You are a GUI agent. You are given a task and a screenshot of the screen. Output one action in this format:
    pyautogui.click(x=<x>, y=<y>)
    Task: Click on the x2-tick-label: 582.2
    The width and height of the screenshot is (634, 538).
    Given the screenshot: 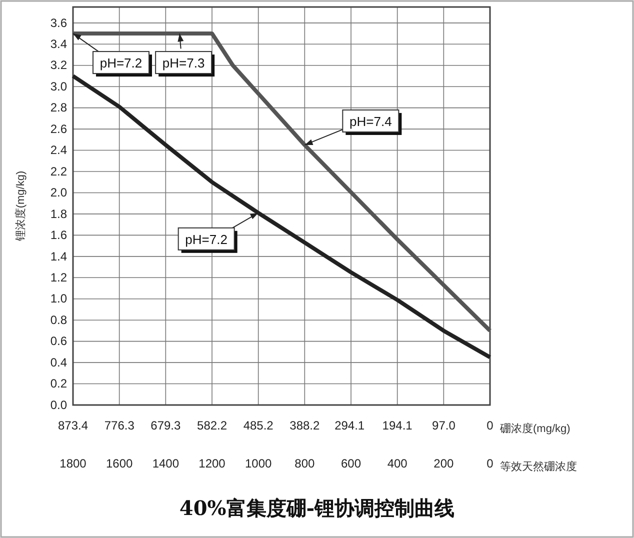 What is the action you would take?
    pyautogui.click(x=212, y=425)
    